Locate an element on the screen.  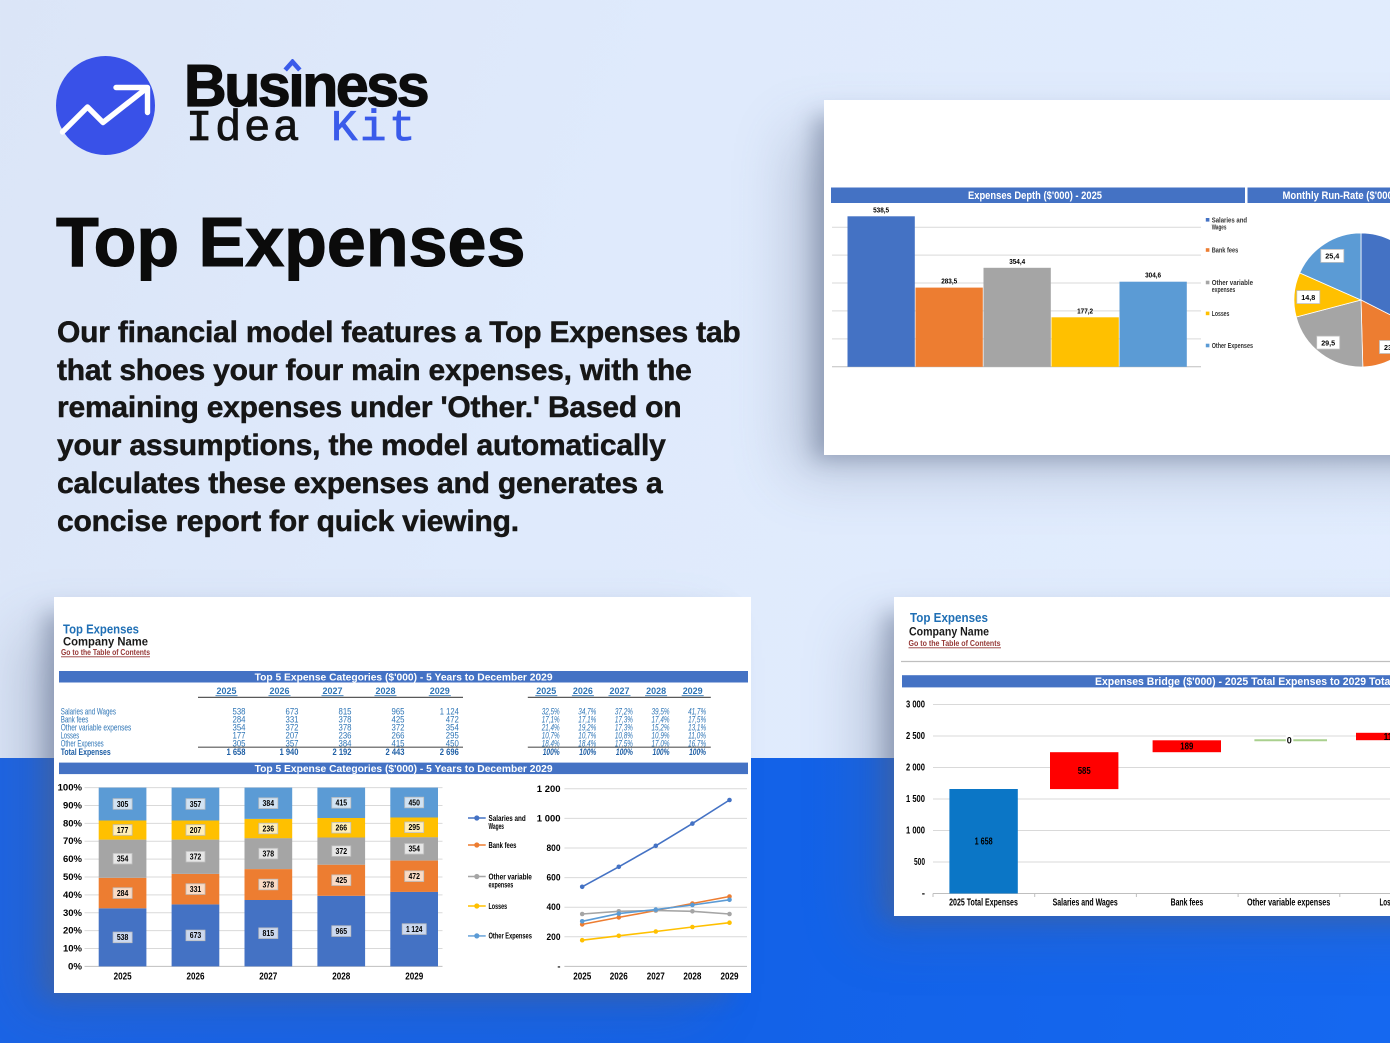
svg-text: 1 000 is located at coordinates (915, 831).